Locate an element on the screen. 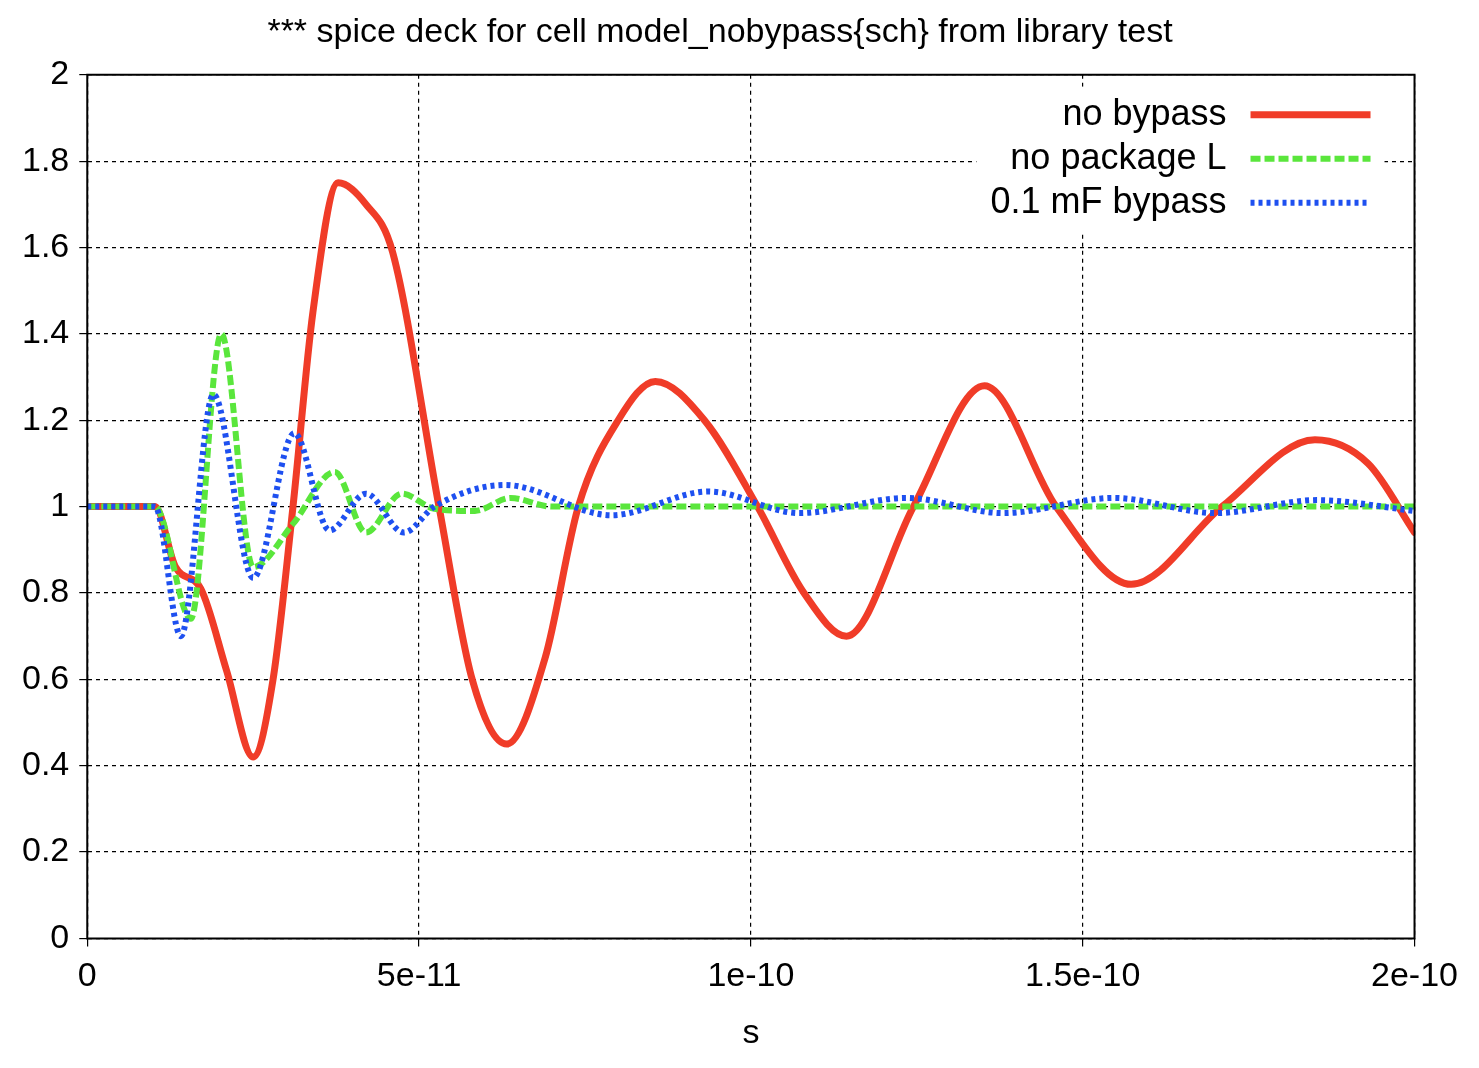  y-tick-label: 1.6 is located at coordinates (46, 244).